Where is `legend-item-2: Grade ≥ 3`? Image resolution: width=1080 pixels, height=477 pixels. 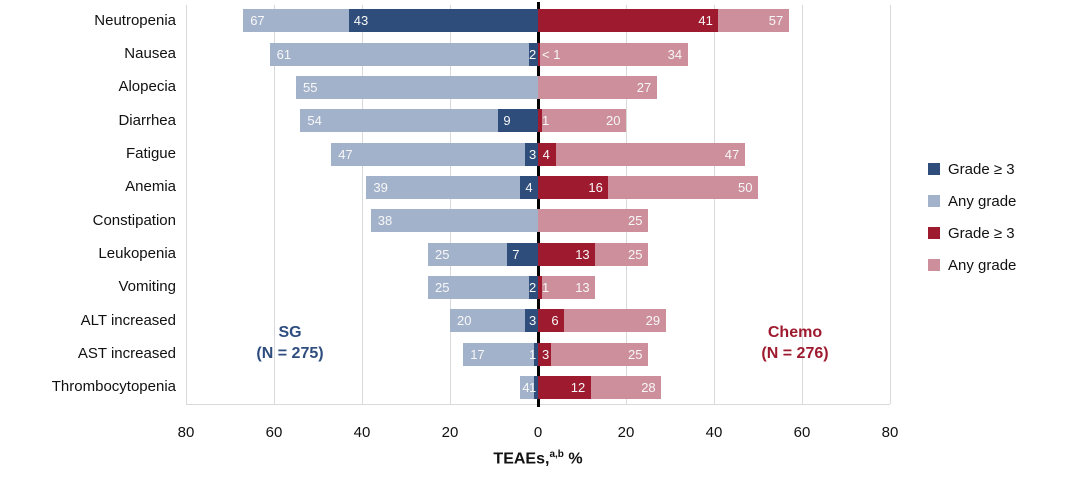 legend-item-2: Grade ≥ 3 is located at coordinates (972, 233).